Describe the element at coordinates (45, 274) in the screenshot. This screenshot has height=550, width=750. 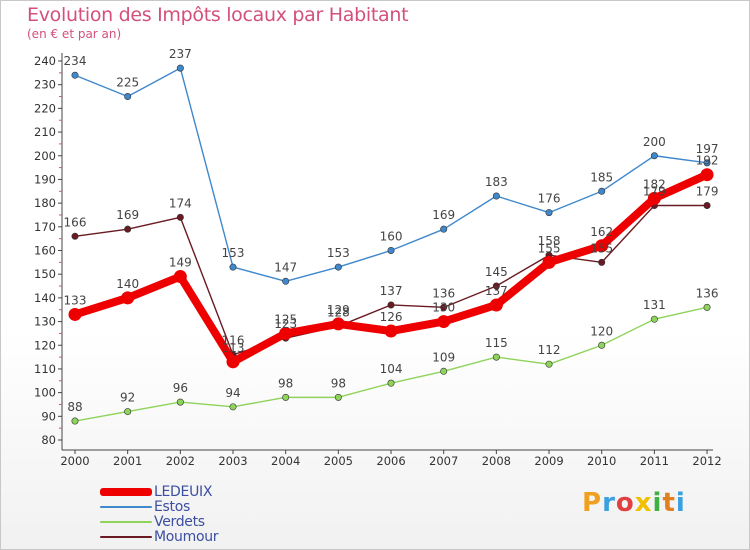
I see `y-tick-label: 150` at that location.